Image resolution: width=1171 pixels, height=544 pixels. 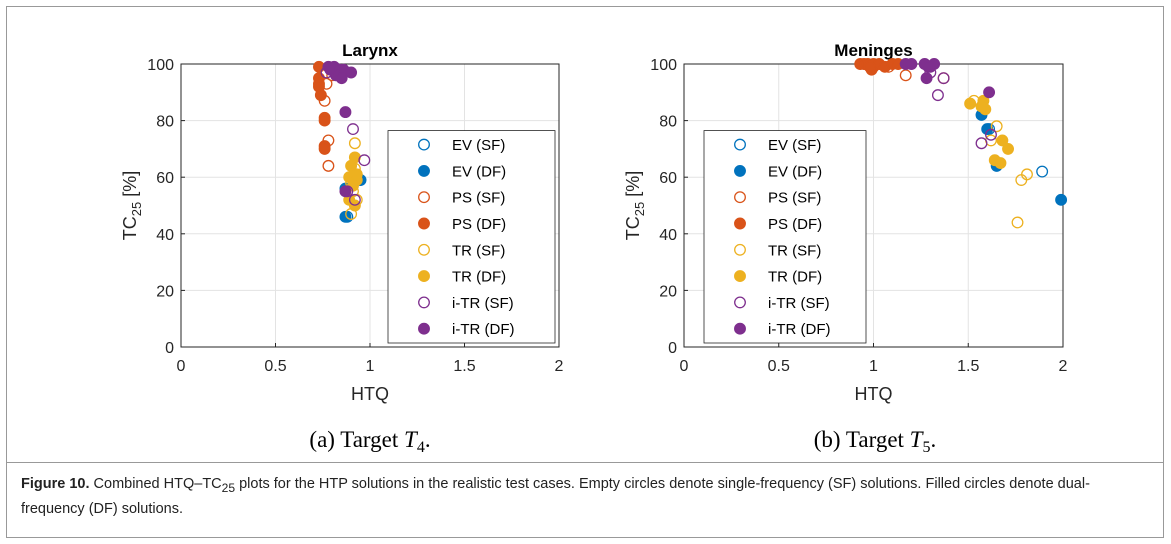 I want to click on caption-sub: 25, so click(x=228, y=487).